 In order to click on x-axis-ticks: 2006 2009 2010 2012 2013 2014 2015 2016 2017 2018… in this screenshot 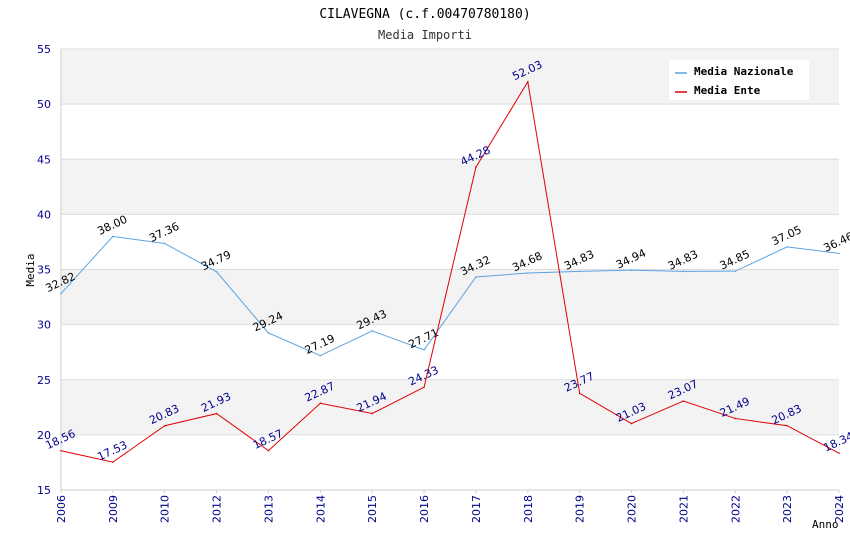, I will do `click(450, 506)`.